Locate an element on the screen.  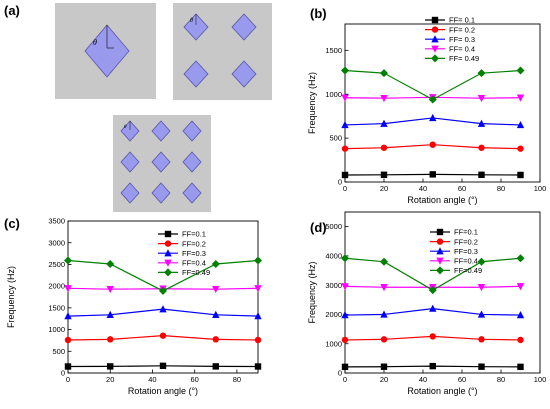
legend-entry: FF=0.4 is located at coordinates (466, 261).